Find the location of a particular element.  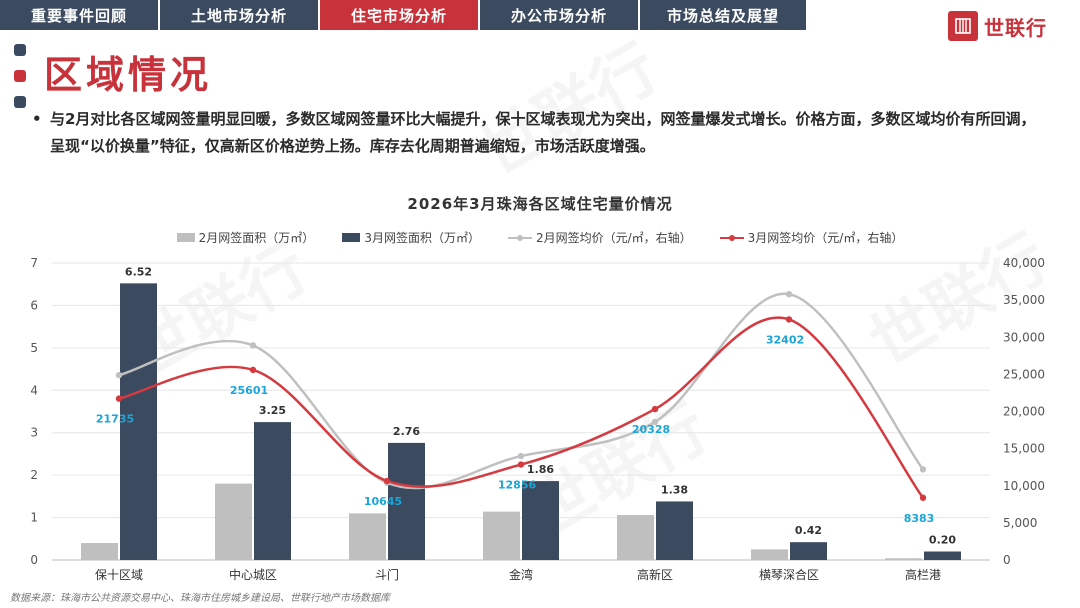

legend-item-feb-area: 2月网签面积（万㎡） is located at coordinates (245, 237).